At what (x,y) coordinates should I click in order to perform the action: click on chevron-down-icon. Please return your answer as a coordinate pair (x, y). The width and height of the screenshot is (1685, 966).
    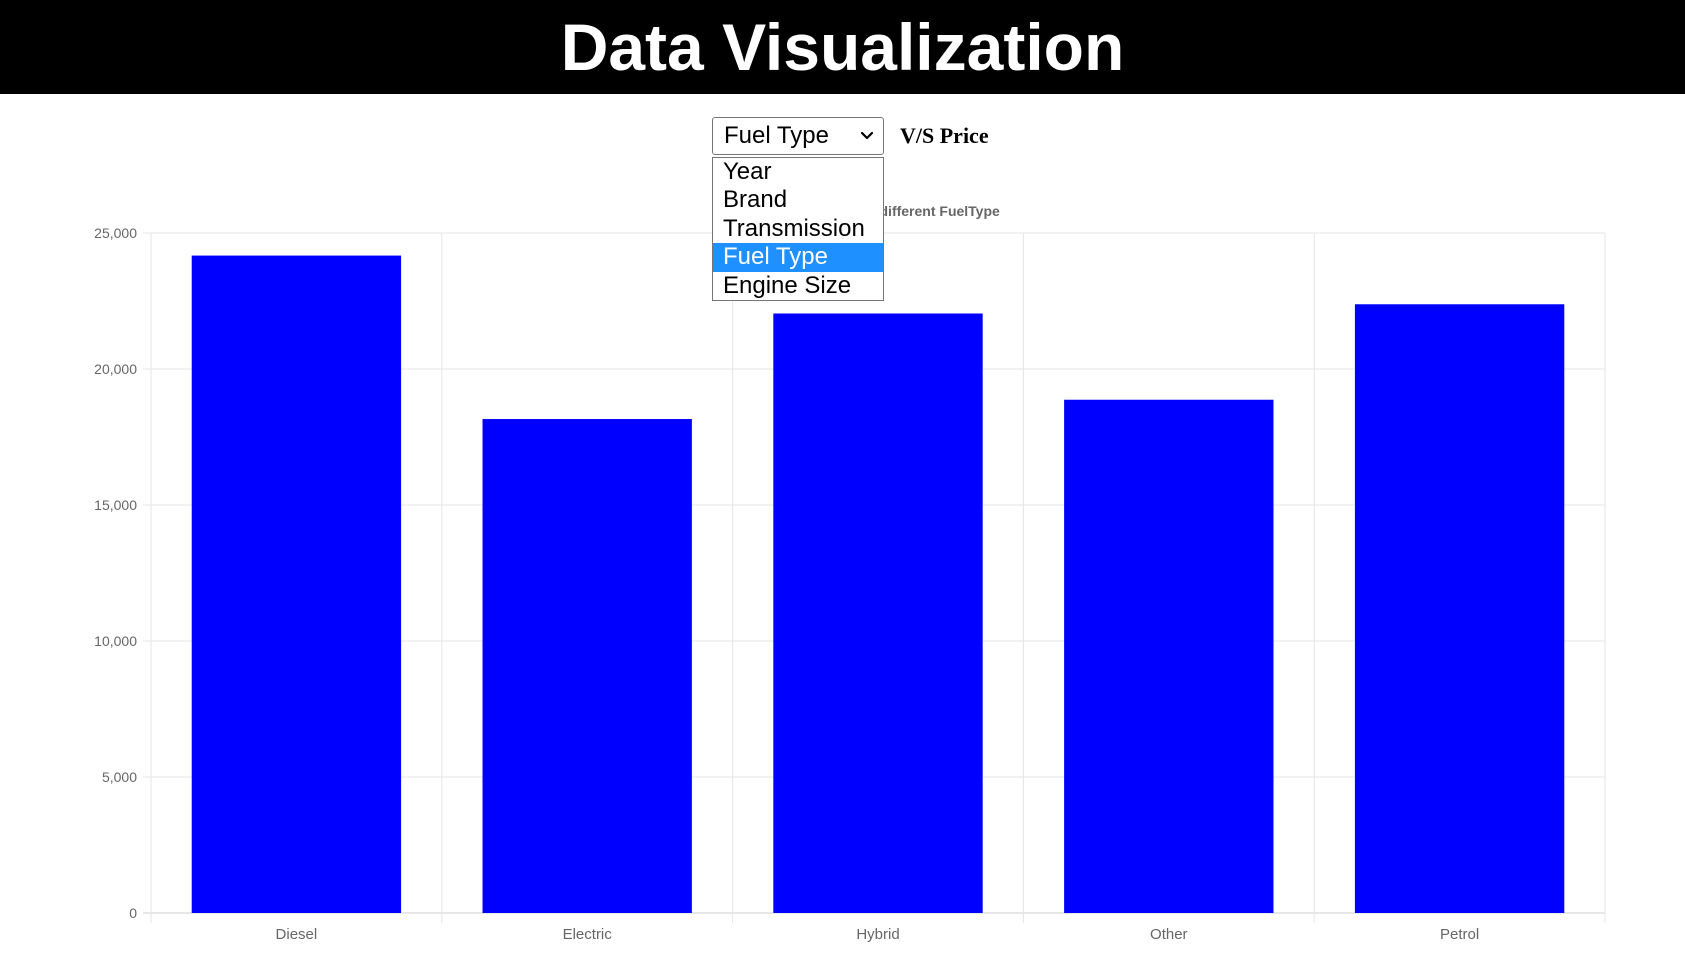
    Looking at the image, I should click on (867, 135).